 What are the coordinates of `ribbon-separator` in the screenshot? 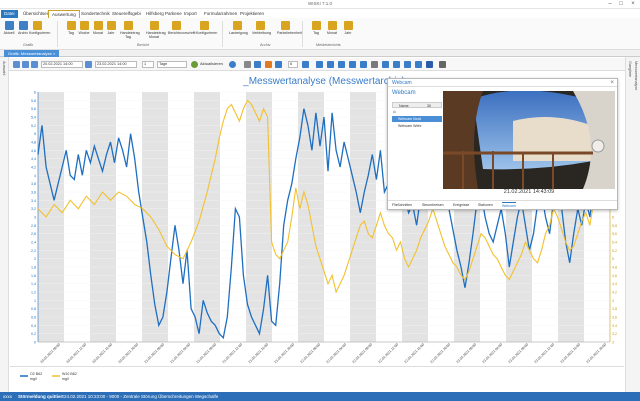 It's located at (222, 34).